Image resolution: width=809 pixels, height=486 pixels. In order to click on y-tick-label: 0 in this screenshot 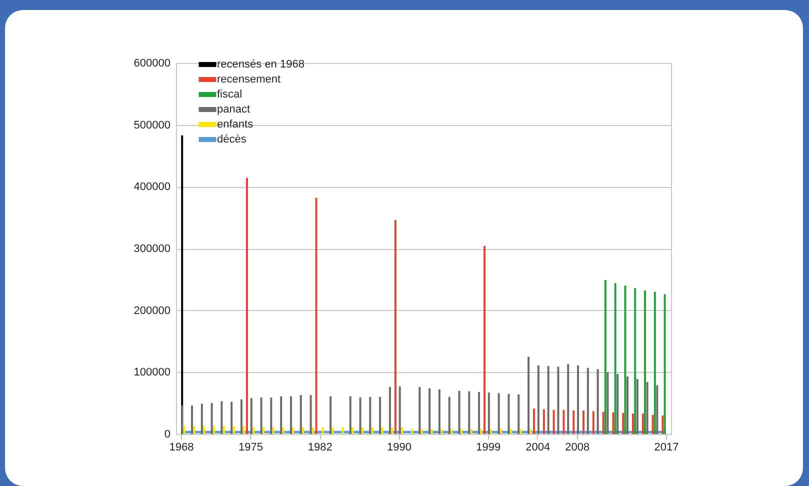, I will do `click(167, 434)`.